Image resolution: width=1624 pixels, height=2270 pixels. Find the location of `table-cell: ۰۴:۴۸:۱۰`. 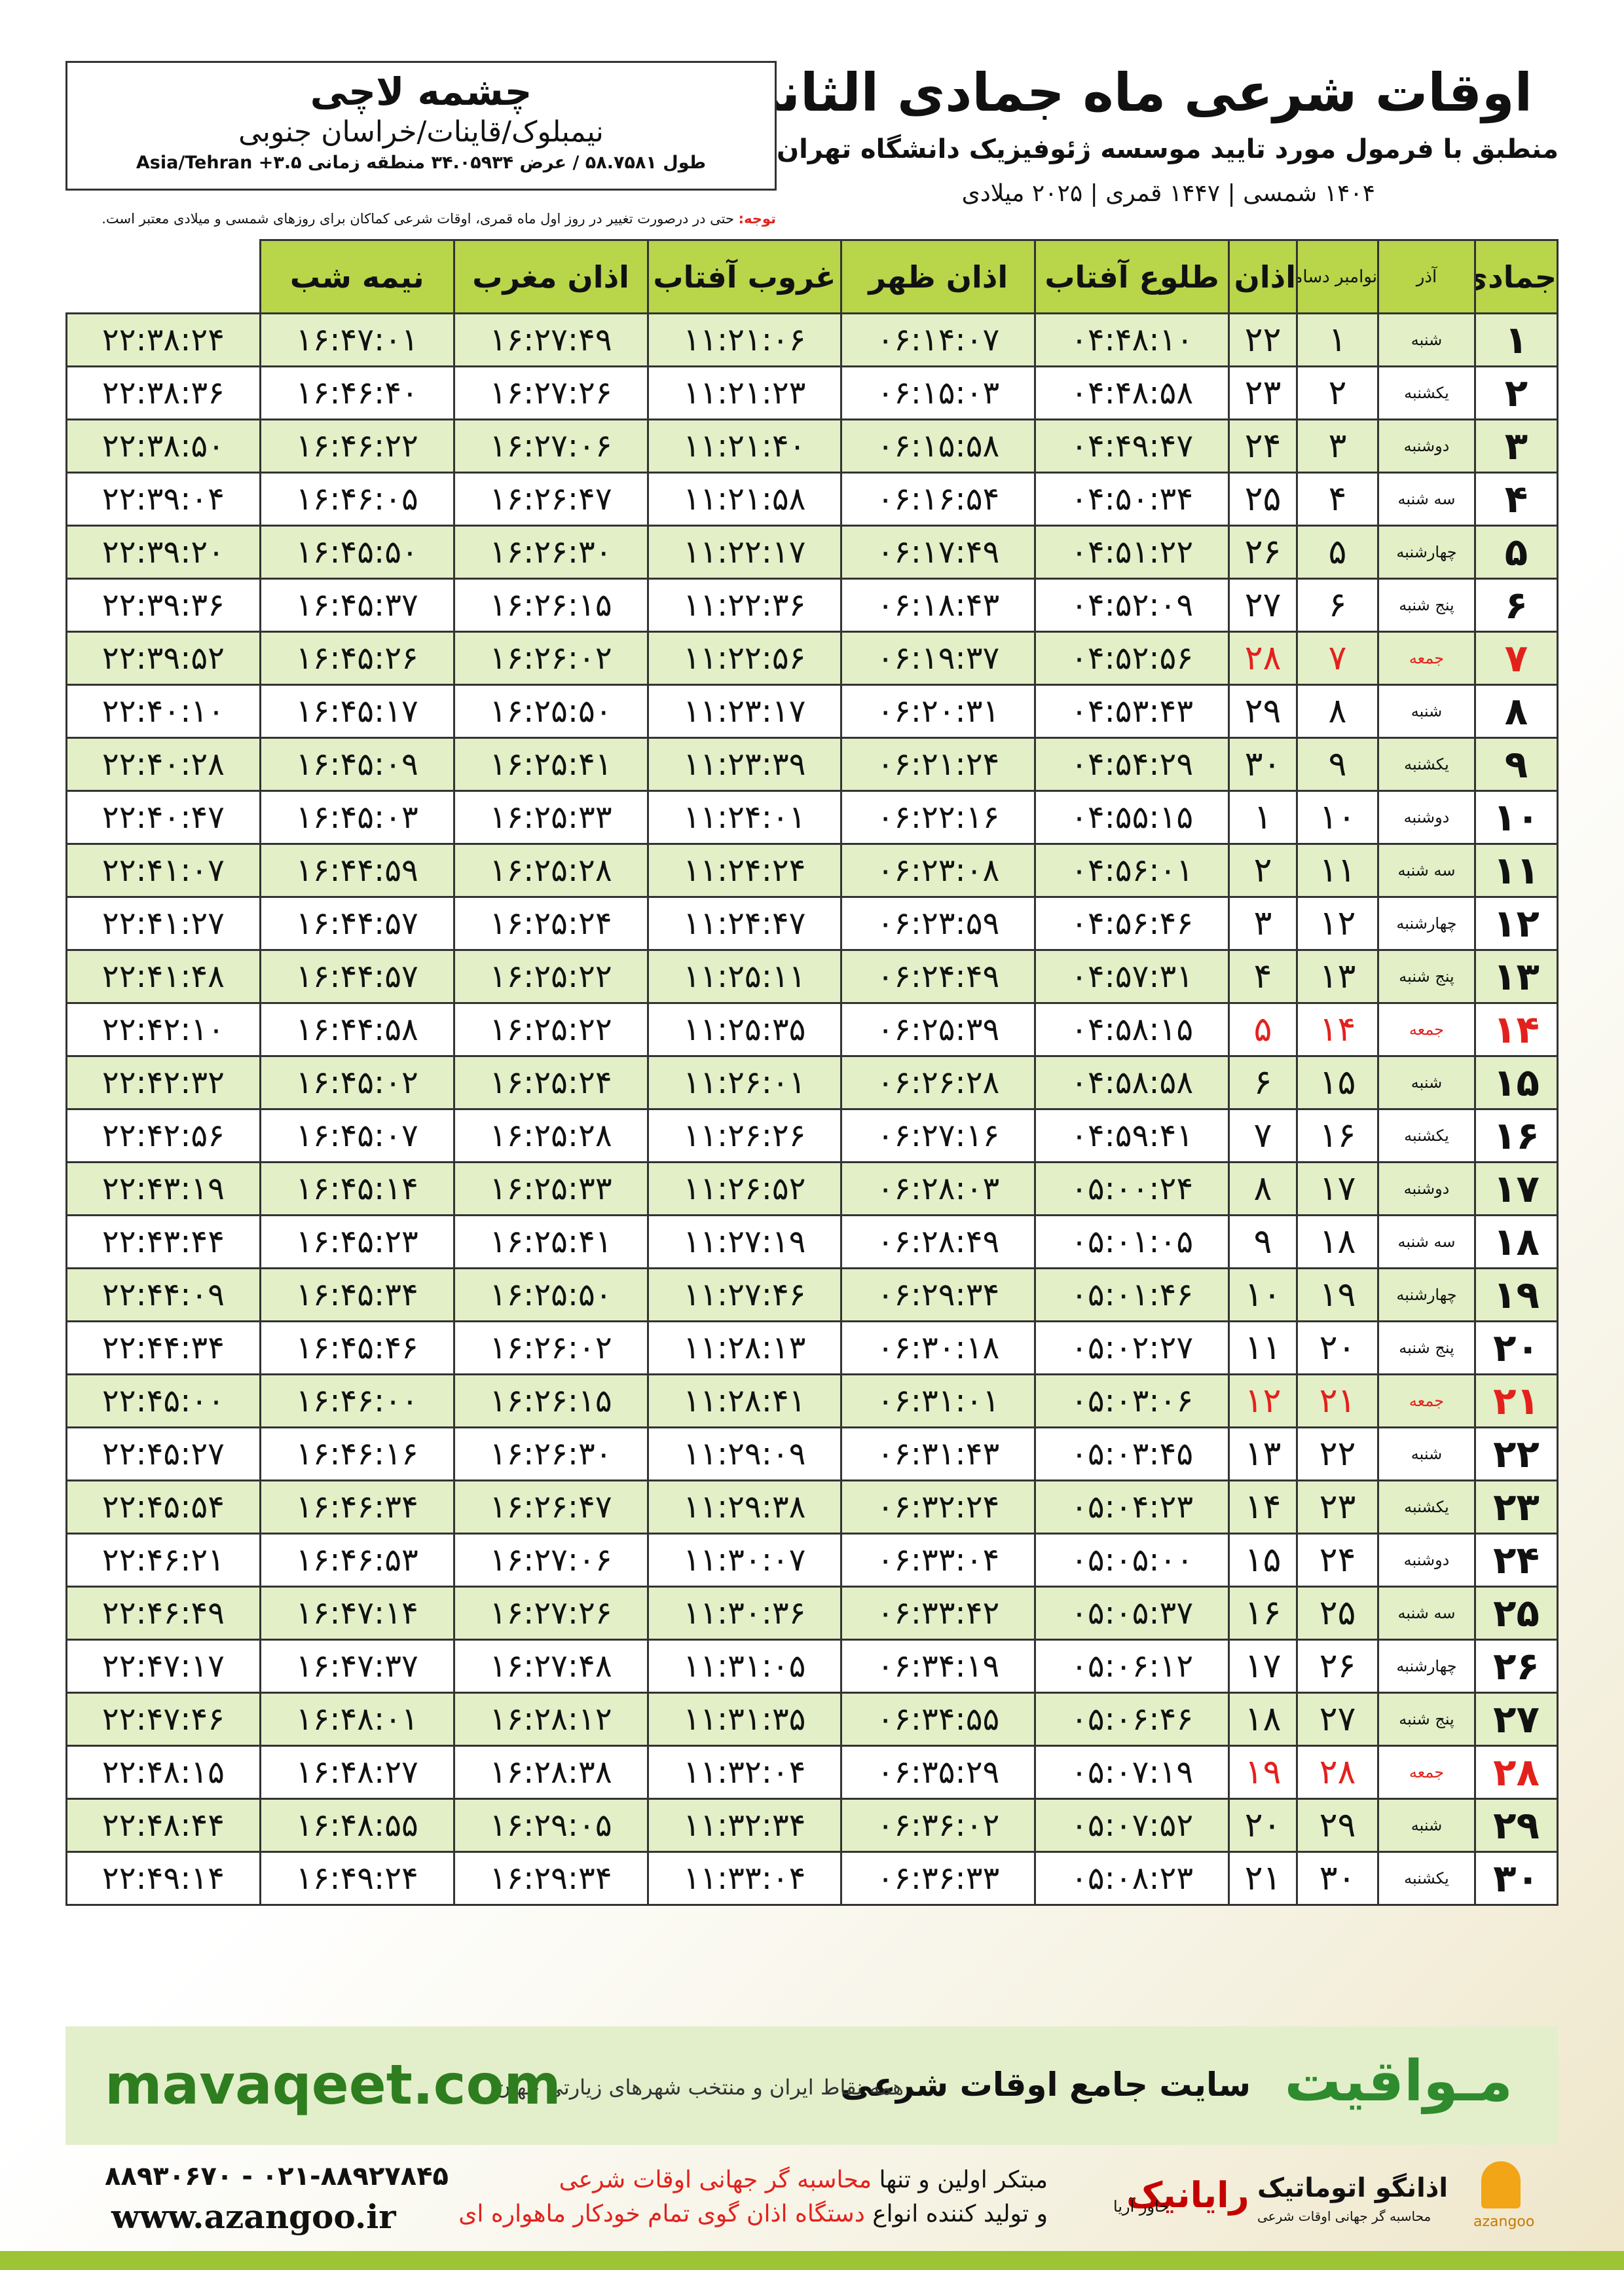

table-cell: ۰۴:۴۸:۱۰ is located at coordinates (1132, 339).